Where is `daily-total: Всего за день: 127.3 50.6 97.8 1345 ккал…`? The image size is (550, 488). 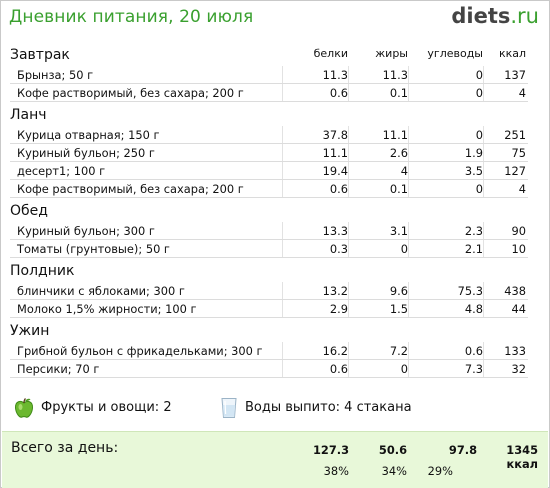 daily-total: Всего за день: 127.3 50.6 97.8 1345 ккал… is located at coordinates (275, 459).